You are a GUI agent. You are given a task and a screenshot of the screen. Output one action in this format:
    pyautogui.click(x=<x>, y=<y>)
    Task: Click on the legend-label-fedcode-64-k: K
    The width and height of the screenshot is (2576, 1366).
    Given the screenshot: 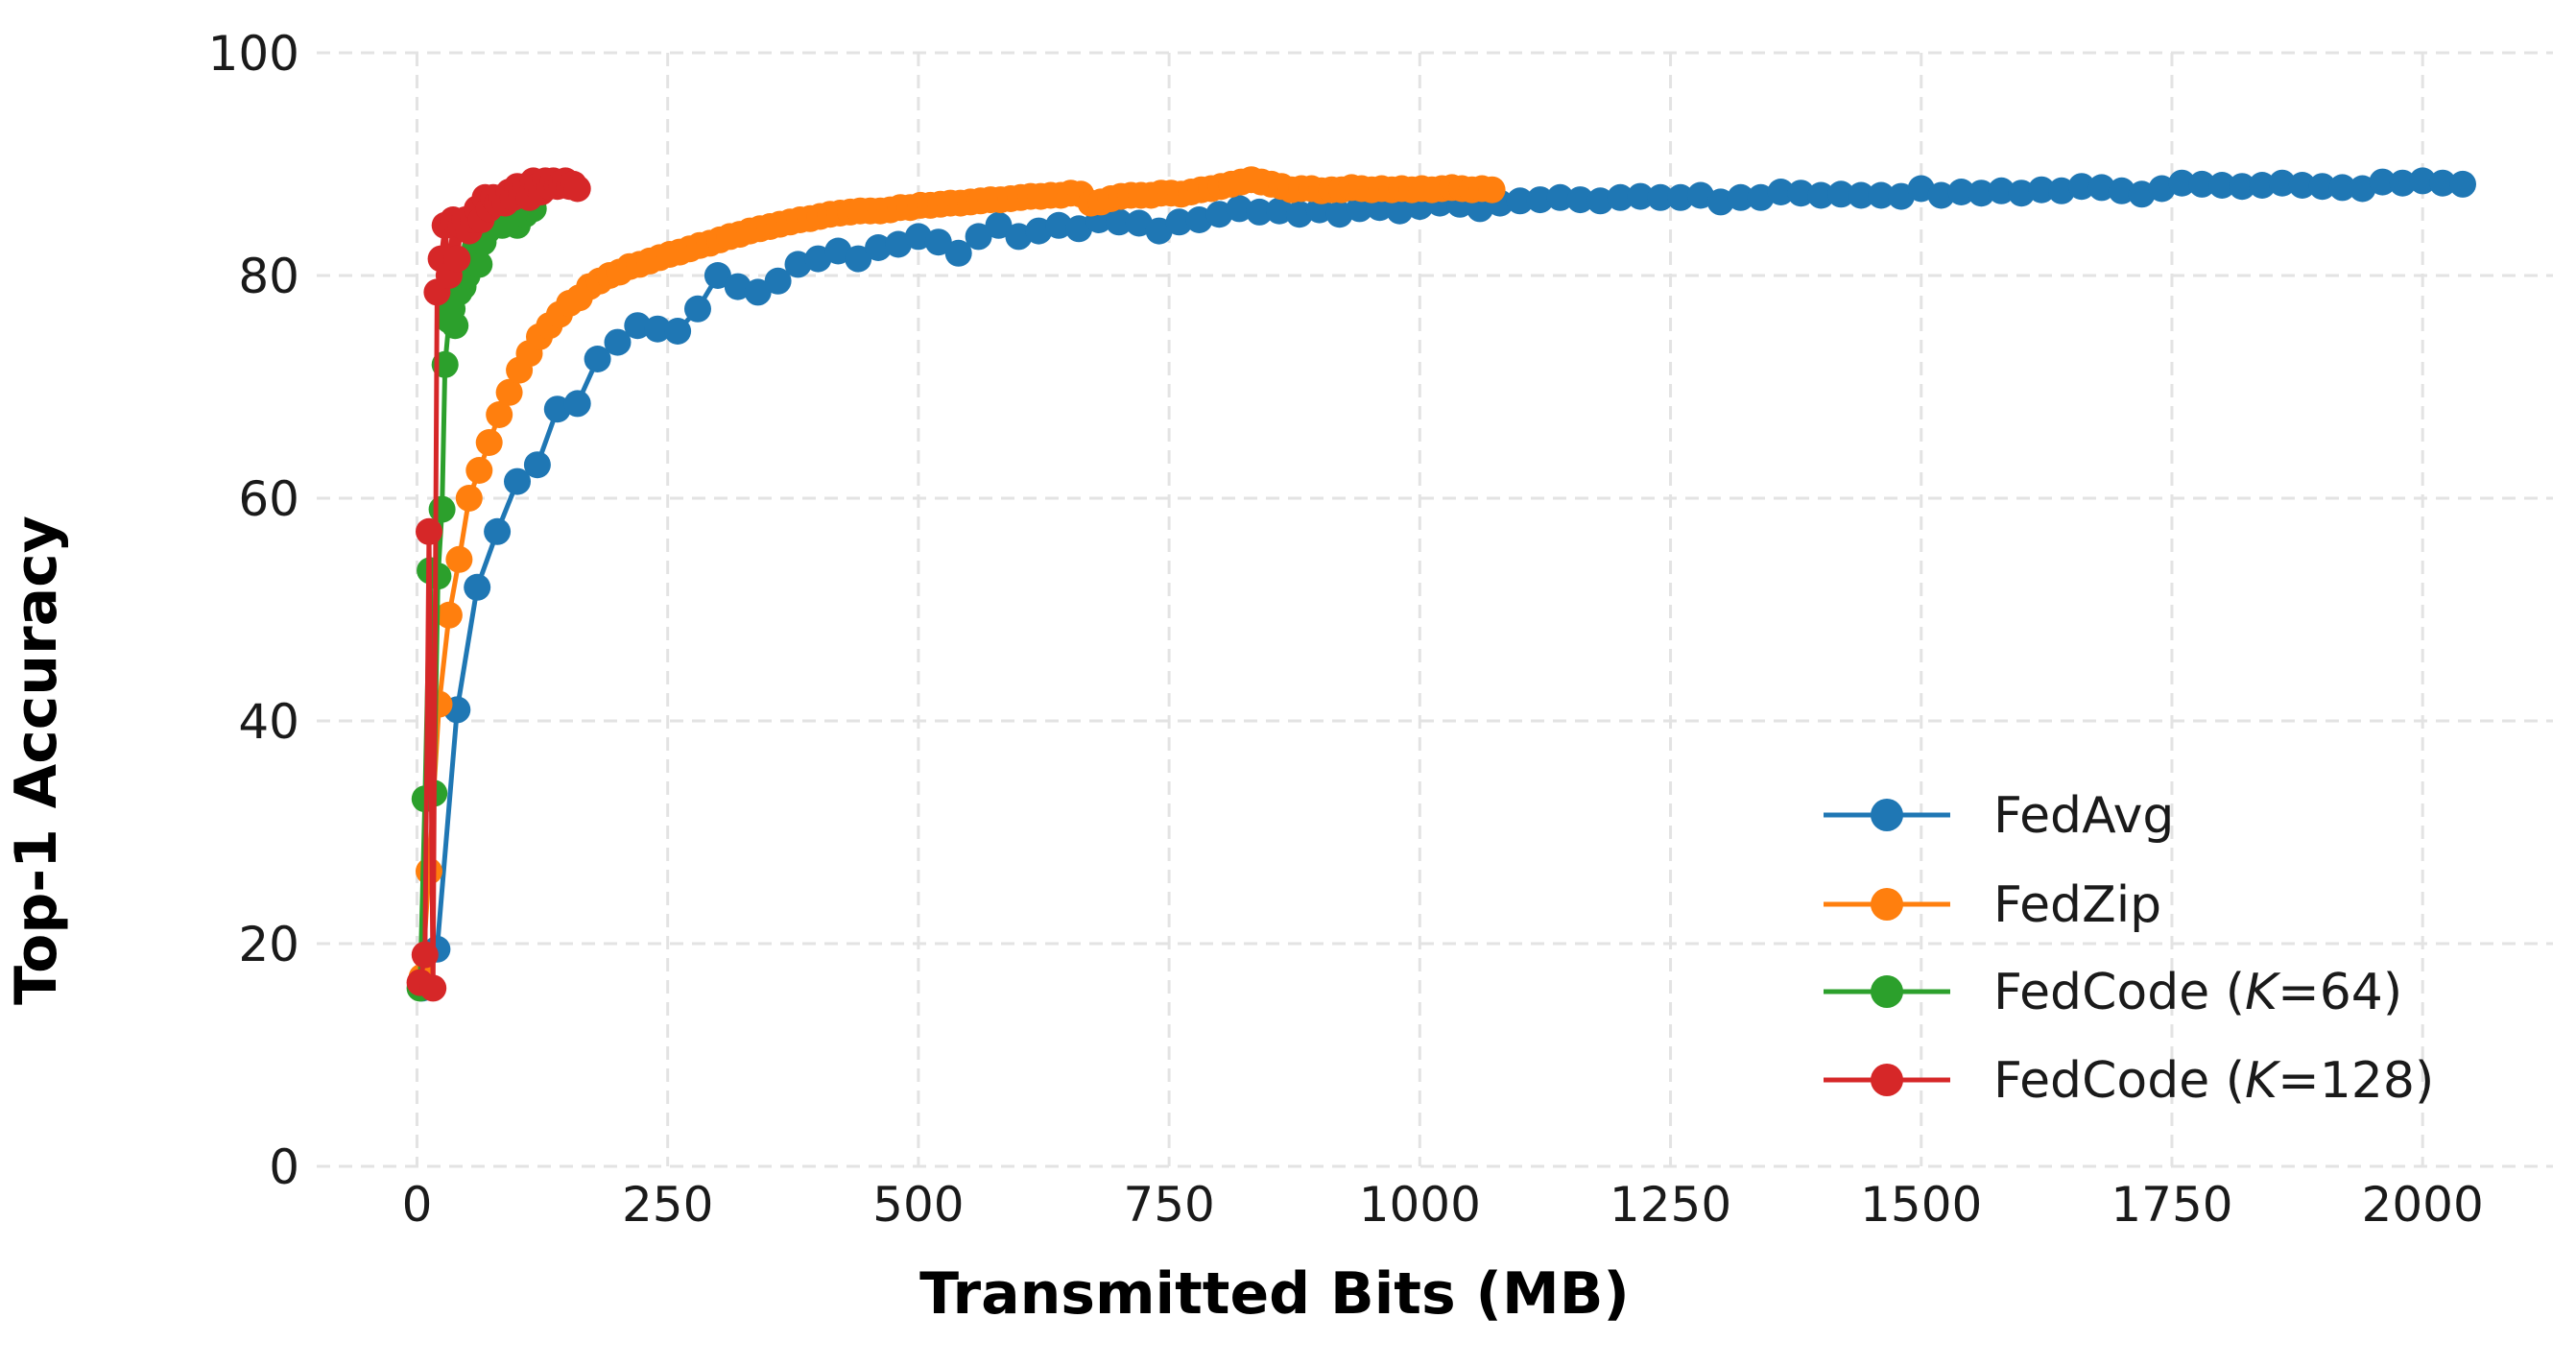 What is the action you would take?
    pyautogui.click(x=2263, y=993)
    